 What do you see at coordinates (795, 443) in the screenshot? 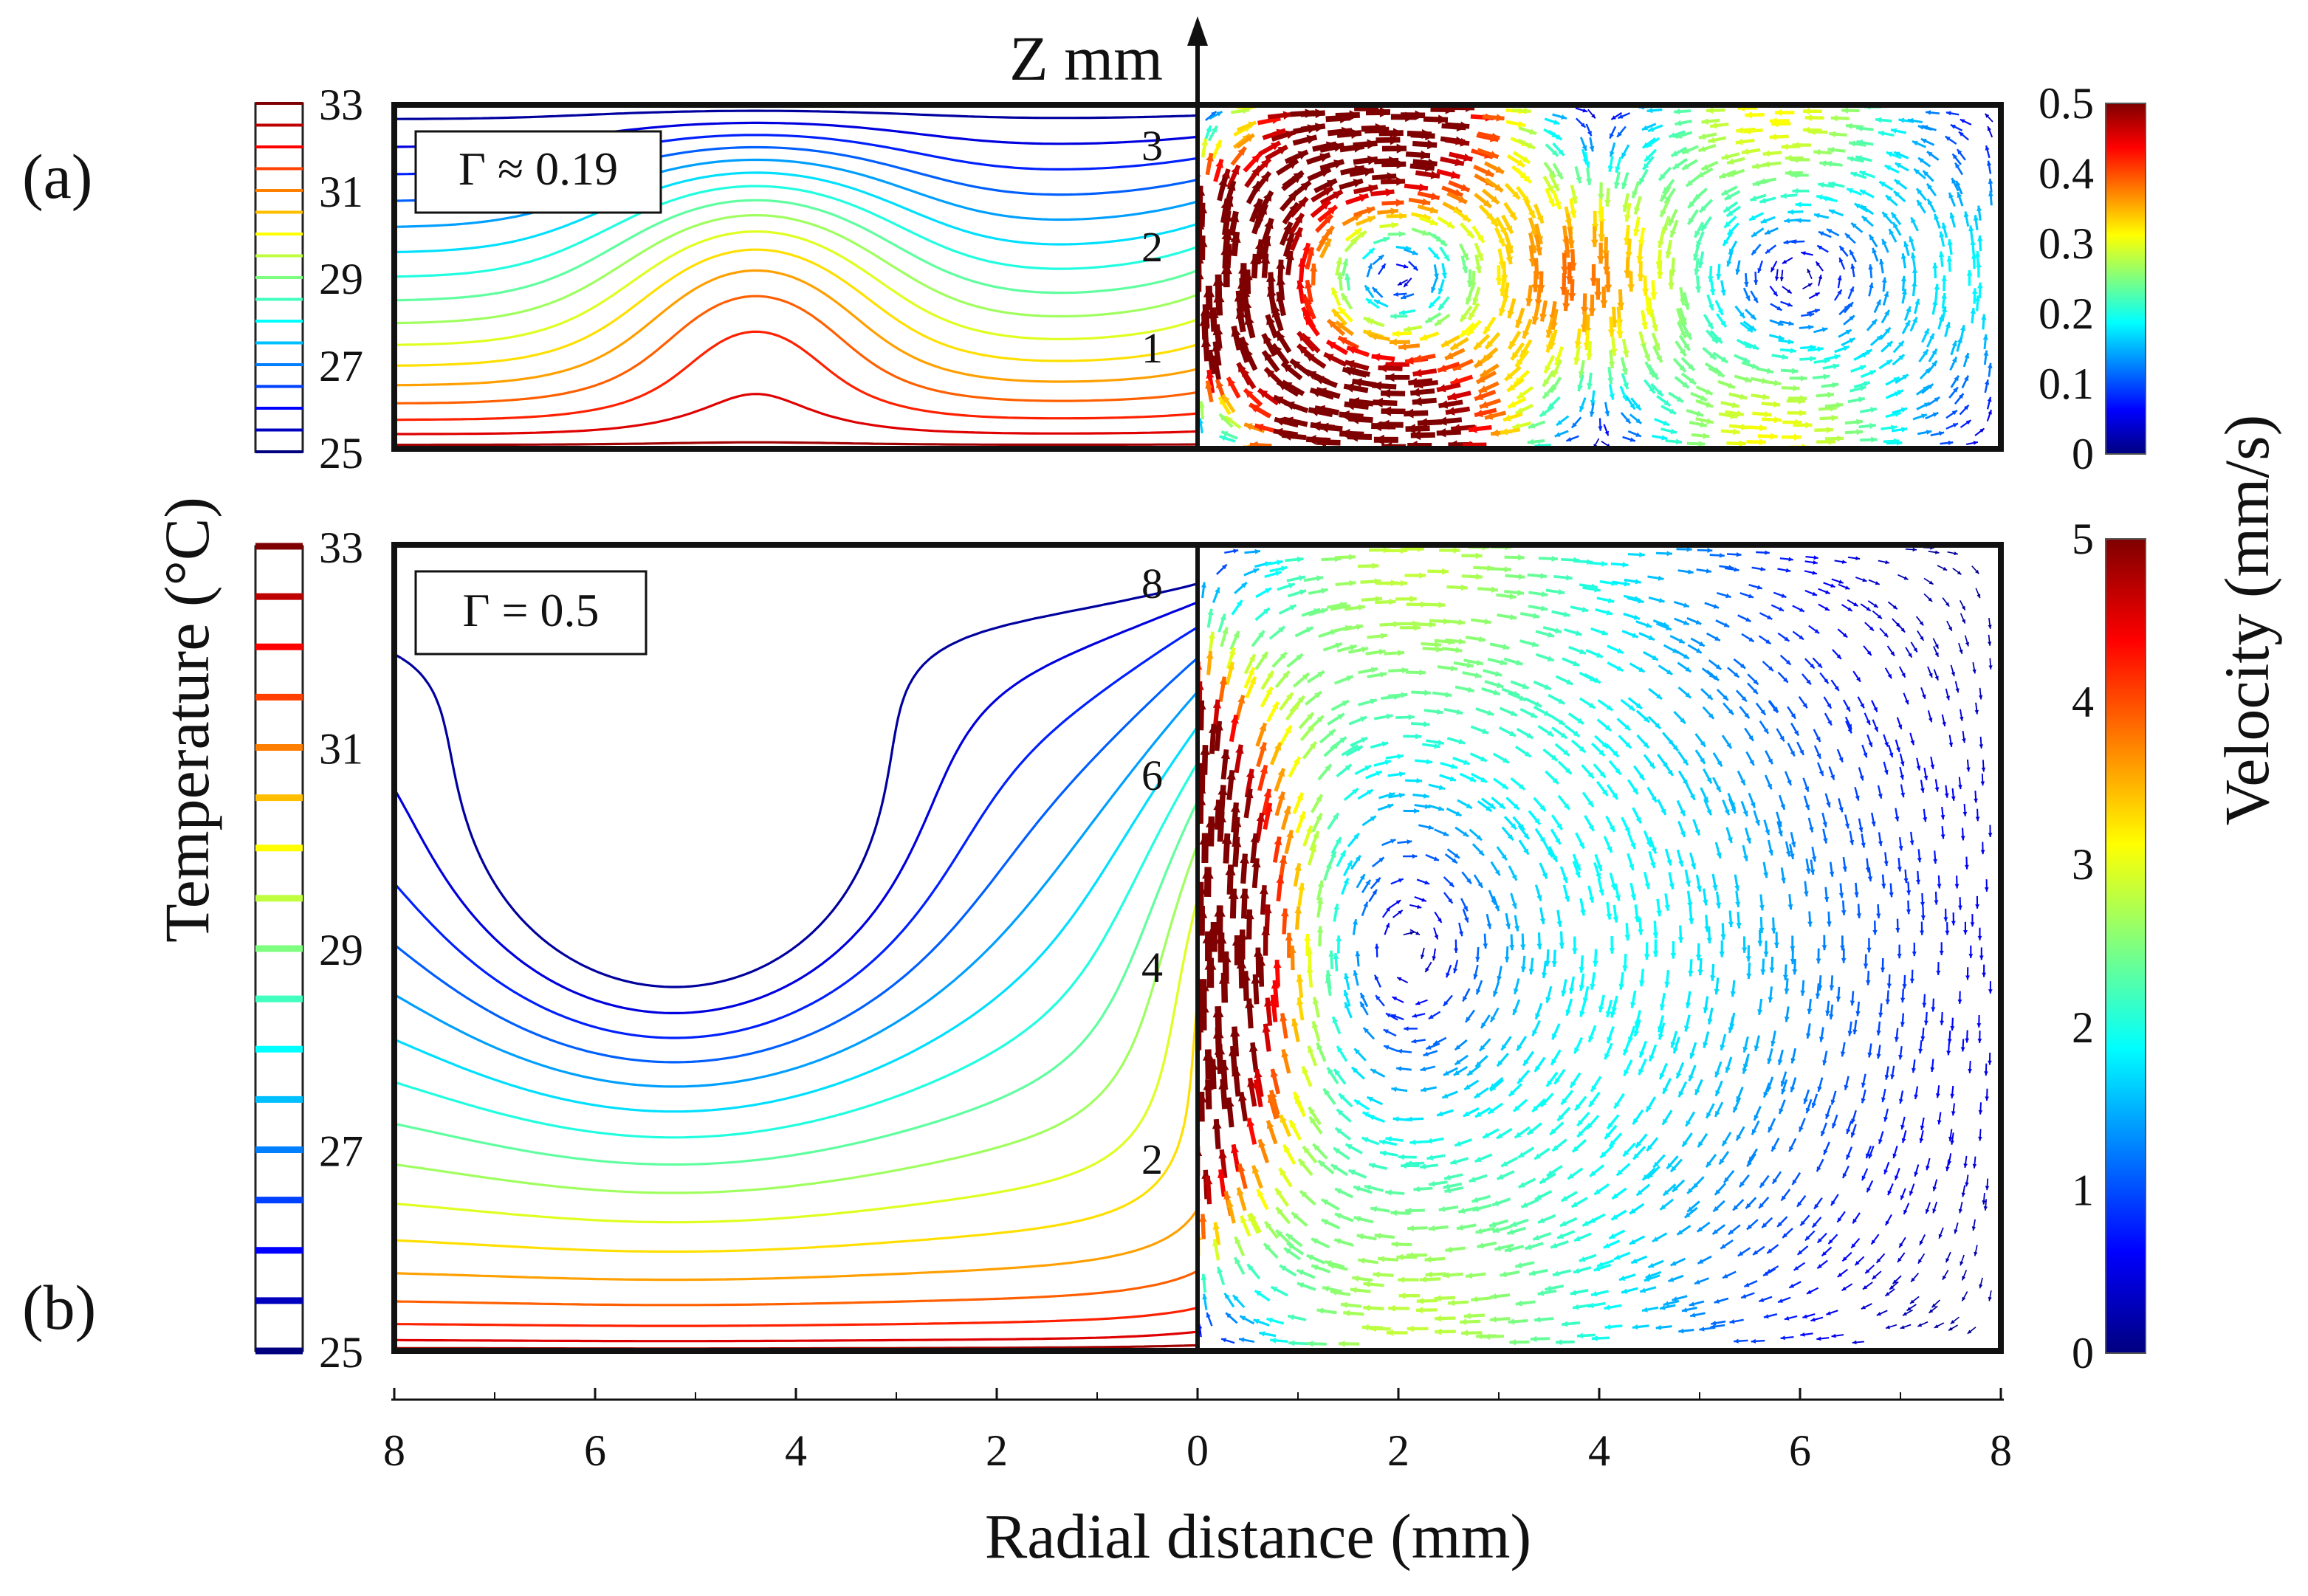
I see `temperature-contour` at bounding box center [795, 443].